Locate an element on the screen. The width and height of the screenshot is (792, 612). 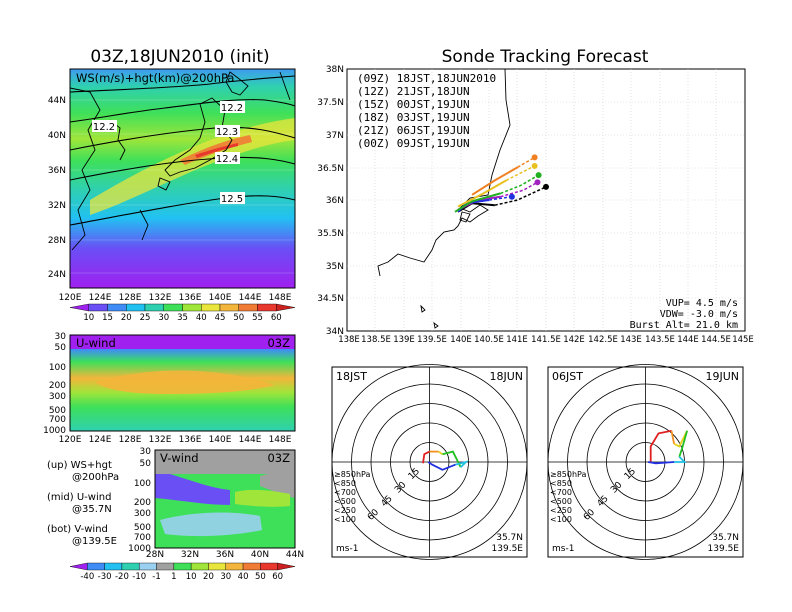
lat-tick: 32N is located at coordinates (190, 555).